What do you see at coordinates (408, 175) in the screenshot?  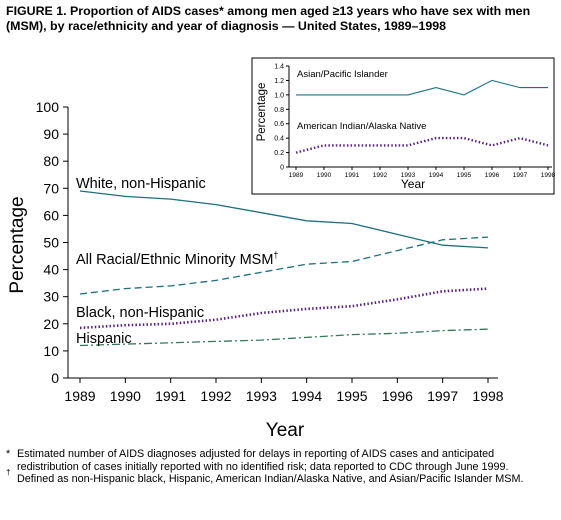 I see `inset-x-tick-label: 1993` at bounding box center [408, 175].